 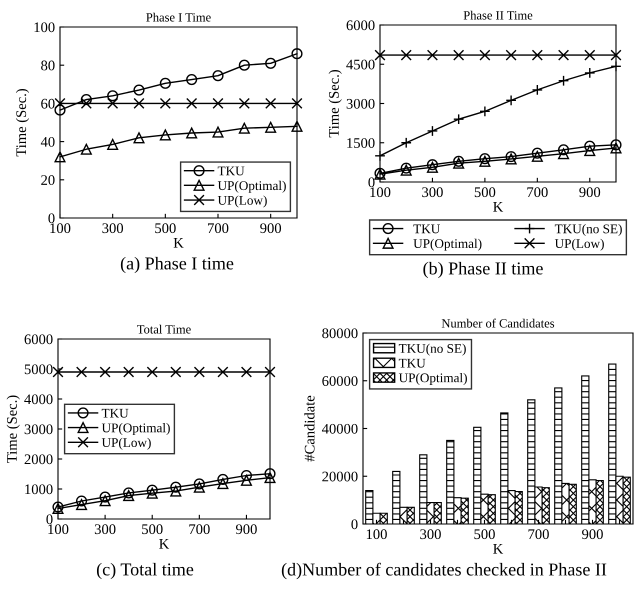 I want to click on chart-title: Number of Candidates, so click(x=498, y=323).